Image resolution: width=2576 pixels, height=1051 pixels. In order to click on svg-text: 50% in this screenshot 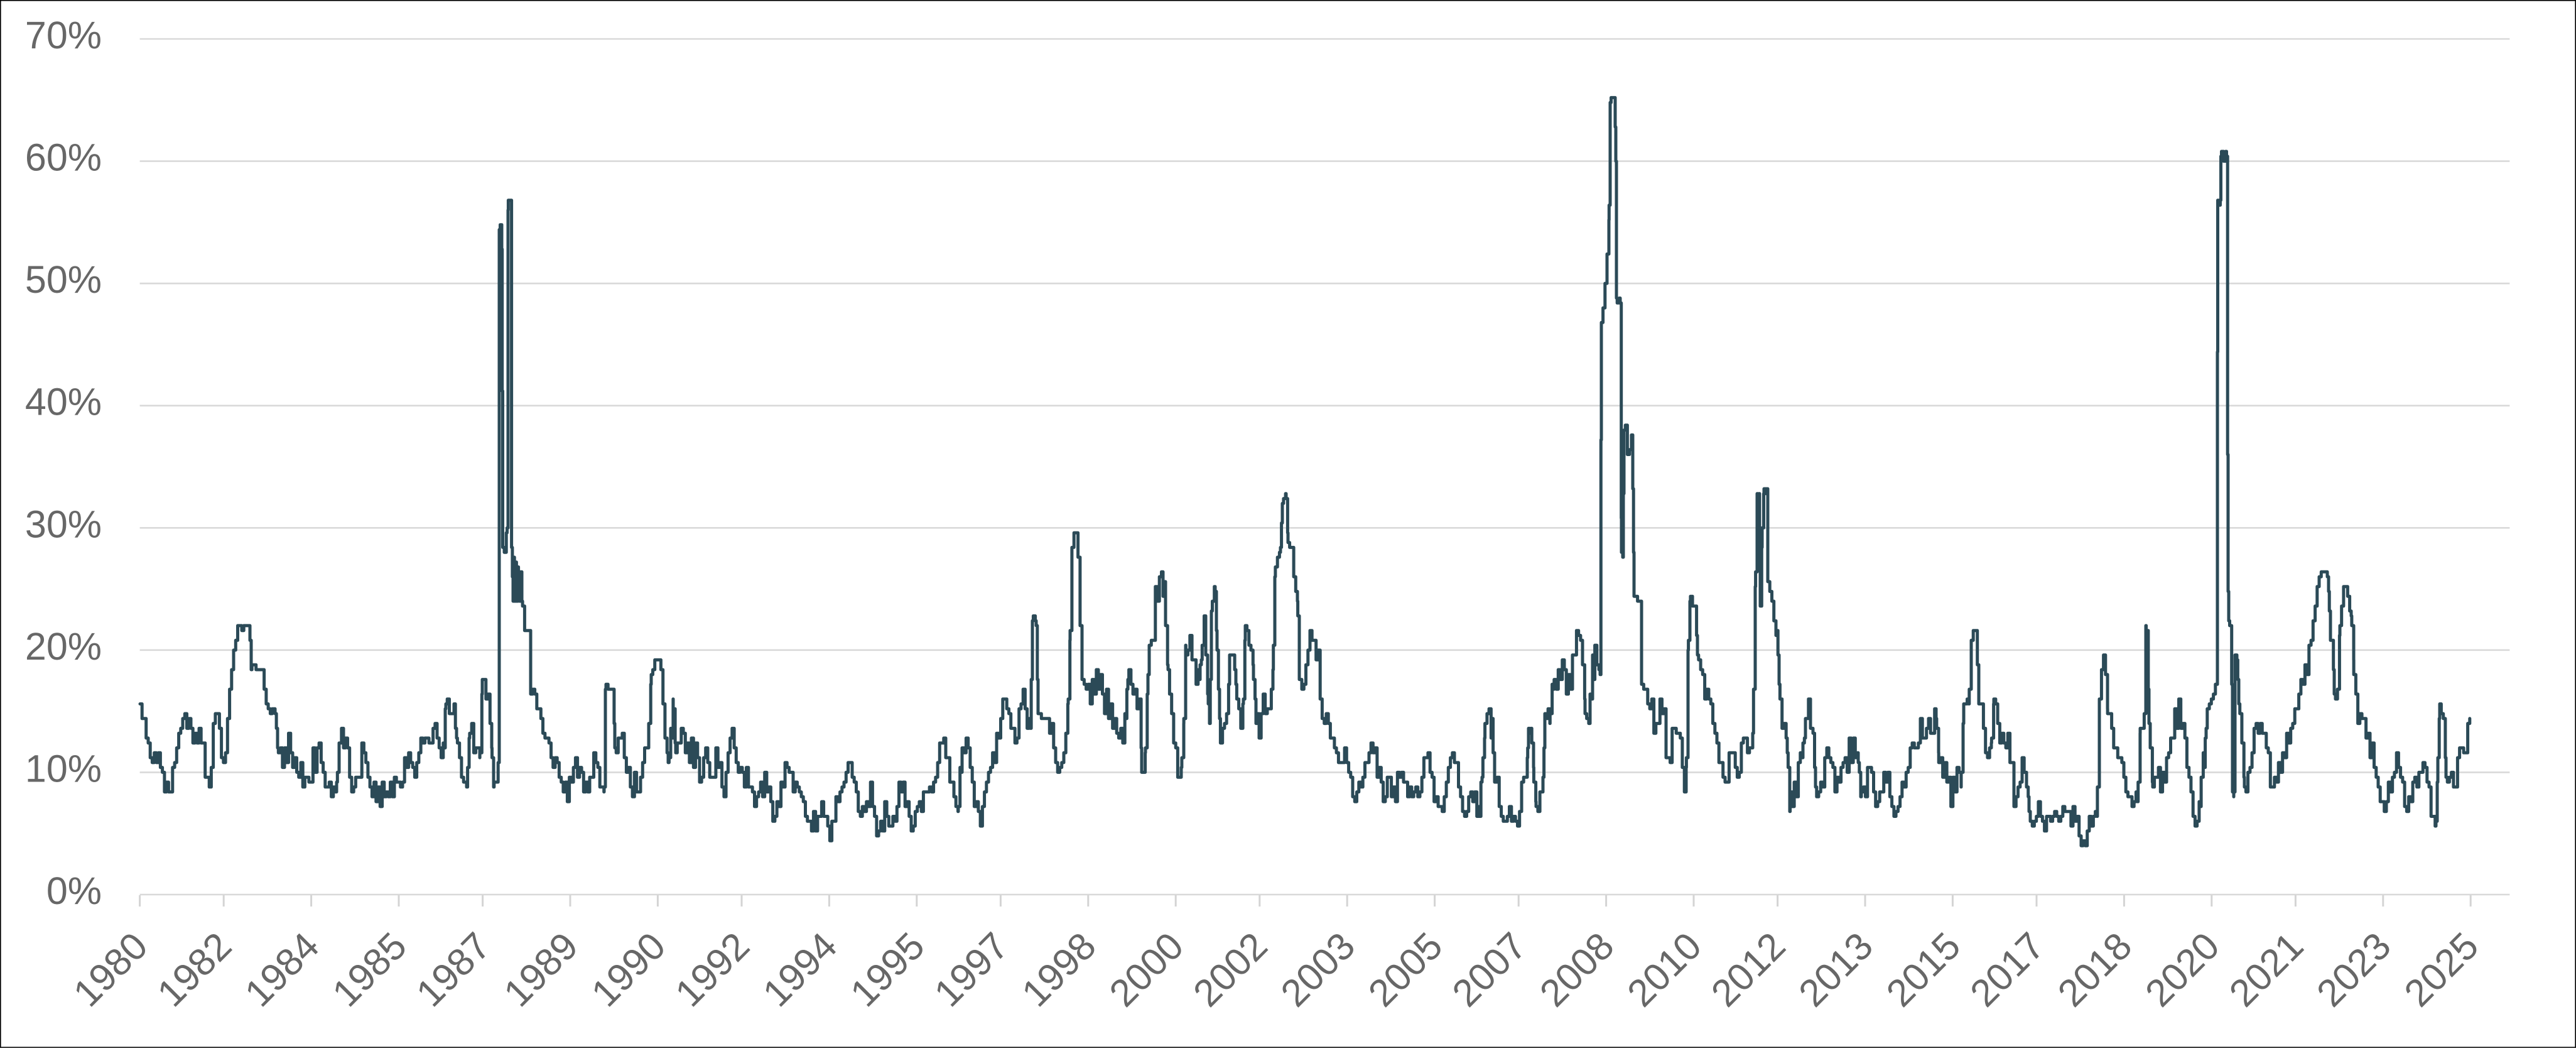, I will do `click(64, 279)`.